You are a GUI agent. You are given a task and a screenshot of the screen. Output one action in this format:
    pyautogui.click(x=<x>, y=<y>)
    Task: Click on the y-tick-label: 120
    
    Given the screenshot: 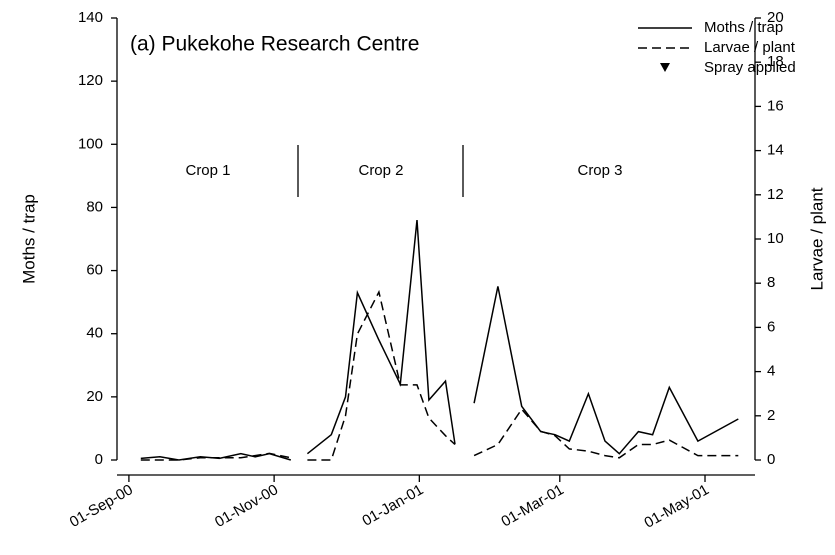 What is the action you would take?
    pyautogui.click(x=90, y=80)
    